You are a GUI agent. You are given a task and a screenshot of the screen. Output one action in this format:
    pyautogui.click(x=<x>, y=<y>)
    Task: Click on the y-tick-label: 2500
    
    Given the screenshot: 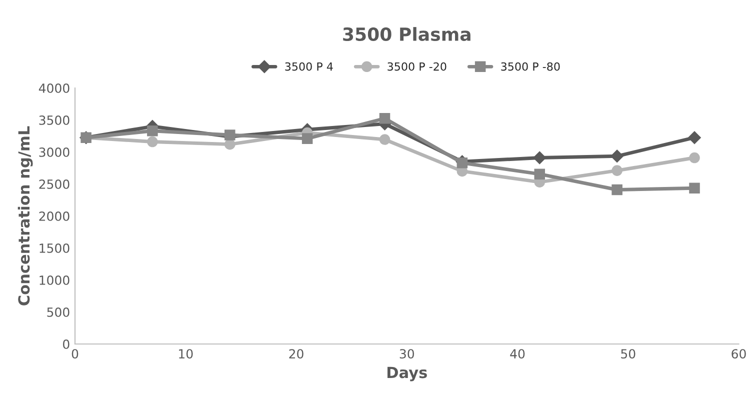 What is the action you would take?
    pyautogui.click(x=54, y=184)
    